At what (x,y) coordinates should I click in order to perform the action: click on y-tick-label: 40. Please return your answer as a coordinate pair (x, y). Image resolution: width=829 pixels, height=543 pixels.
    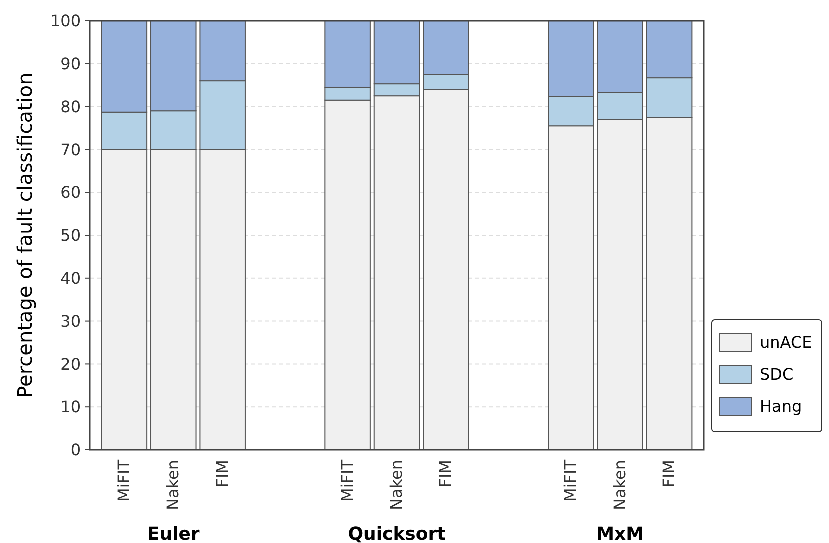
    Looking at the image, I should click on (70, 278).